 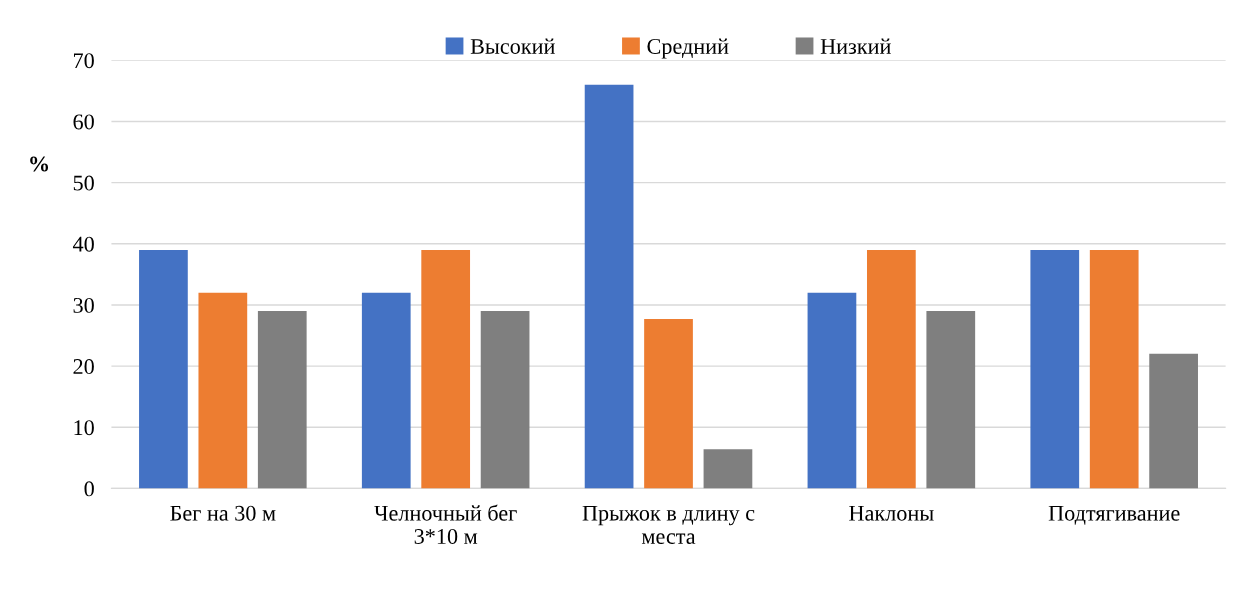 What do you see at coordinates (84, 61) in the screenshot?
I see `y-tick-label: 70` at bounding box center [84, 61].